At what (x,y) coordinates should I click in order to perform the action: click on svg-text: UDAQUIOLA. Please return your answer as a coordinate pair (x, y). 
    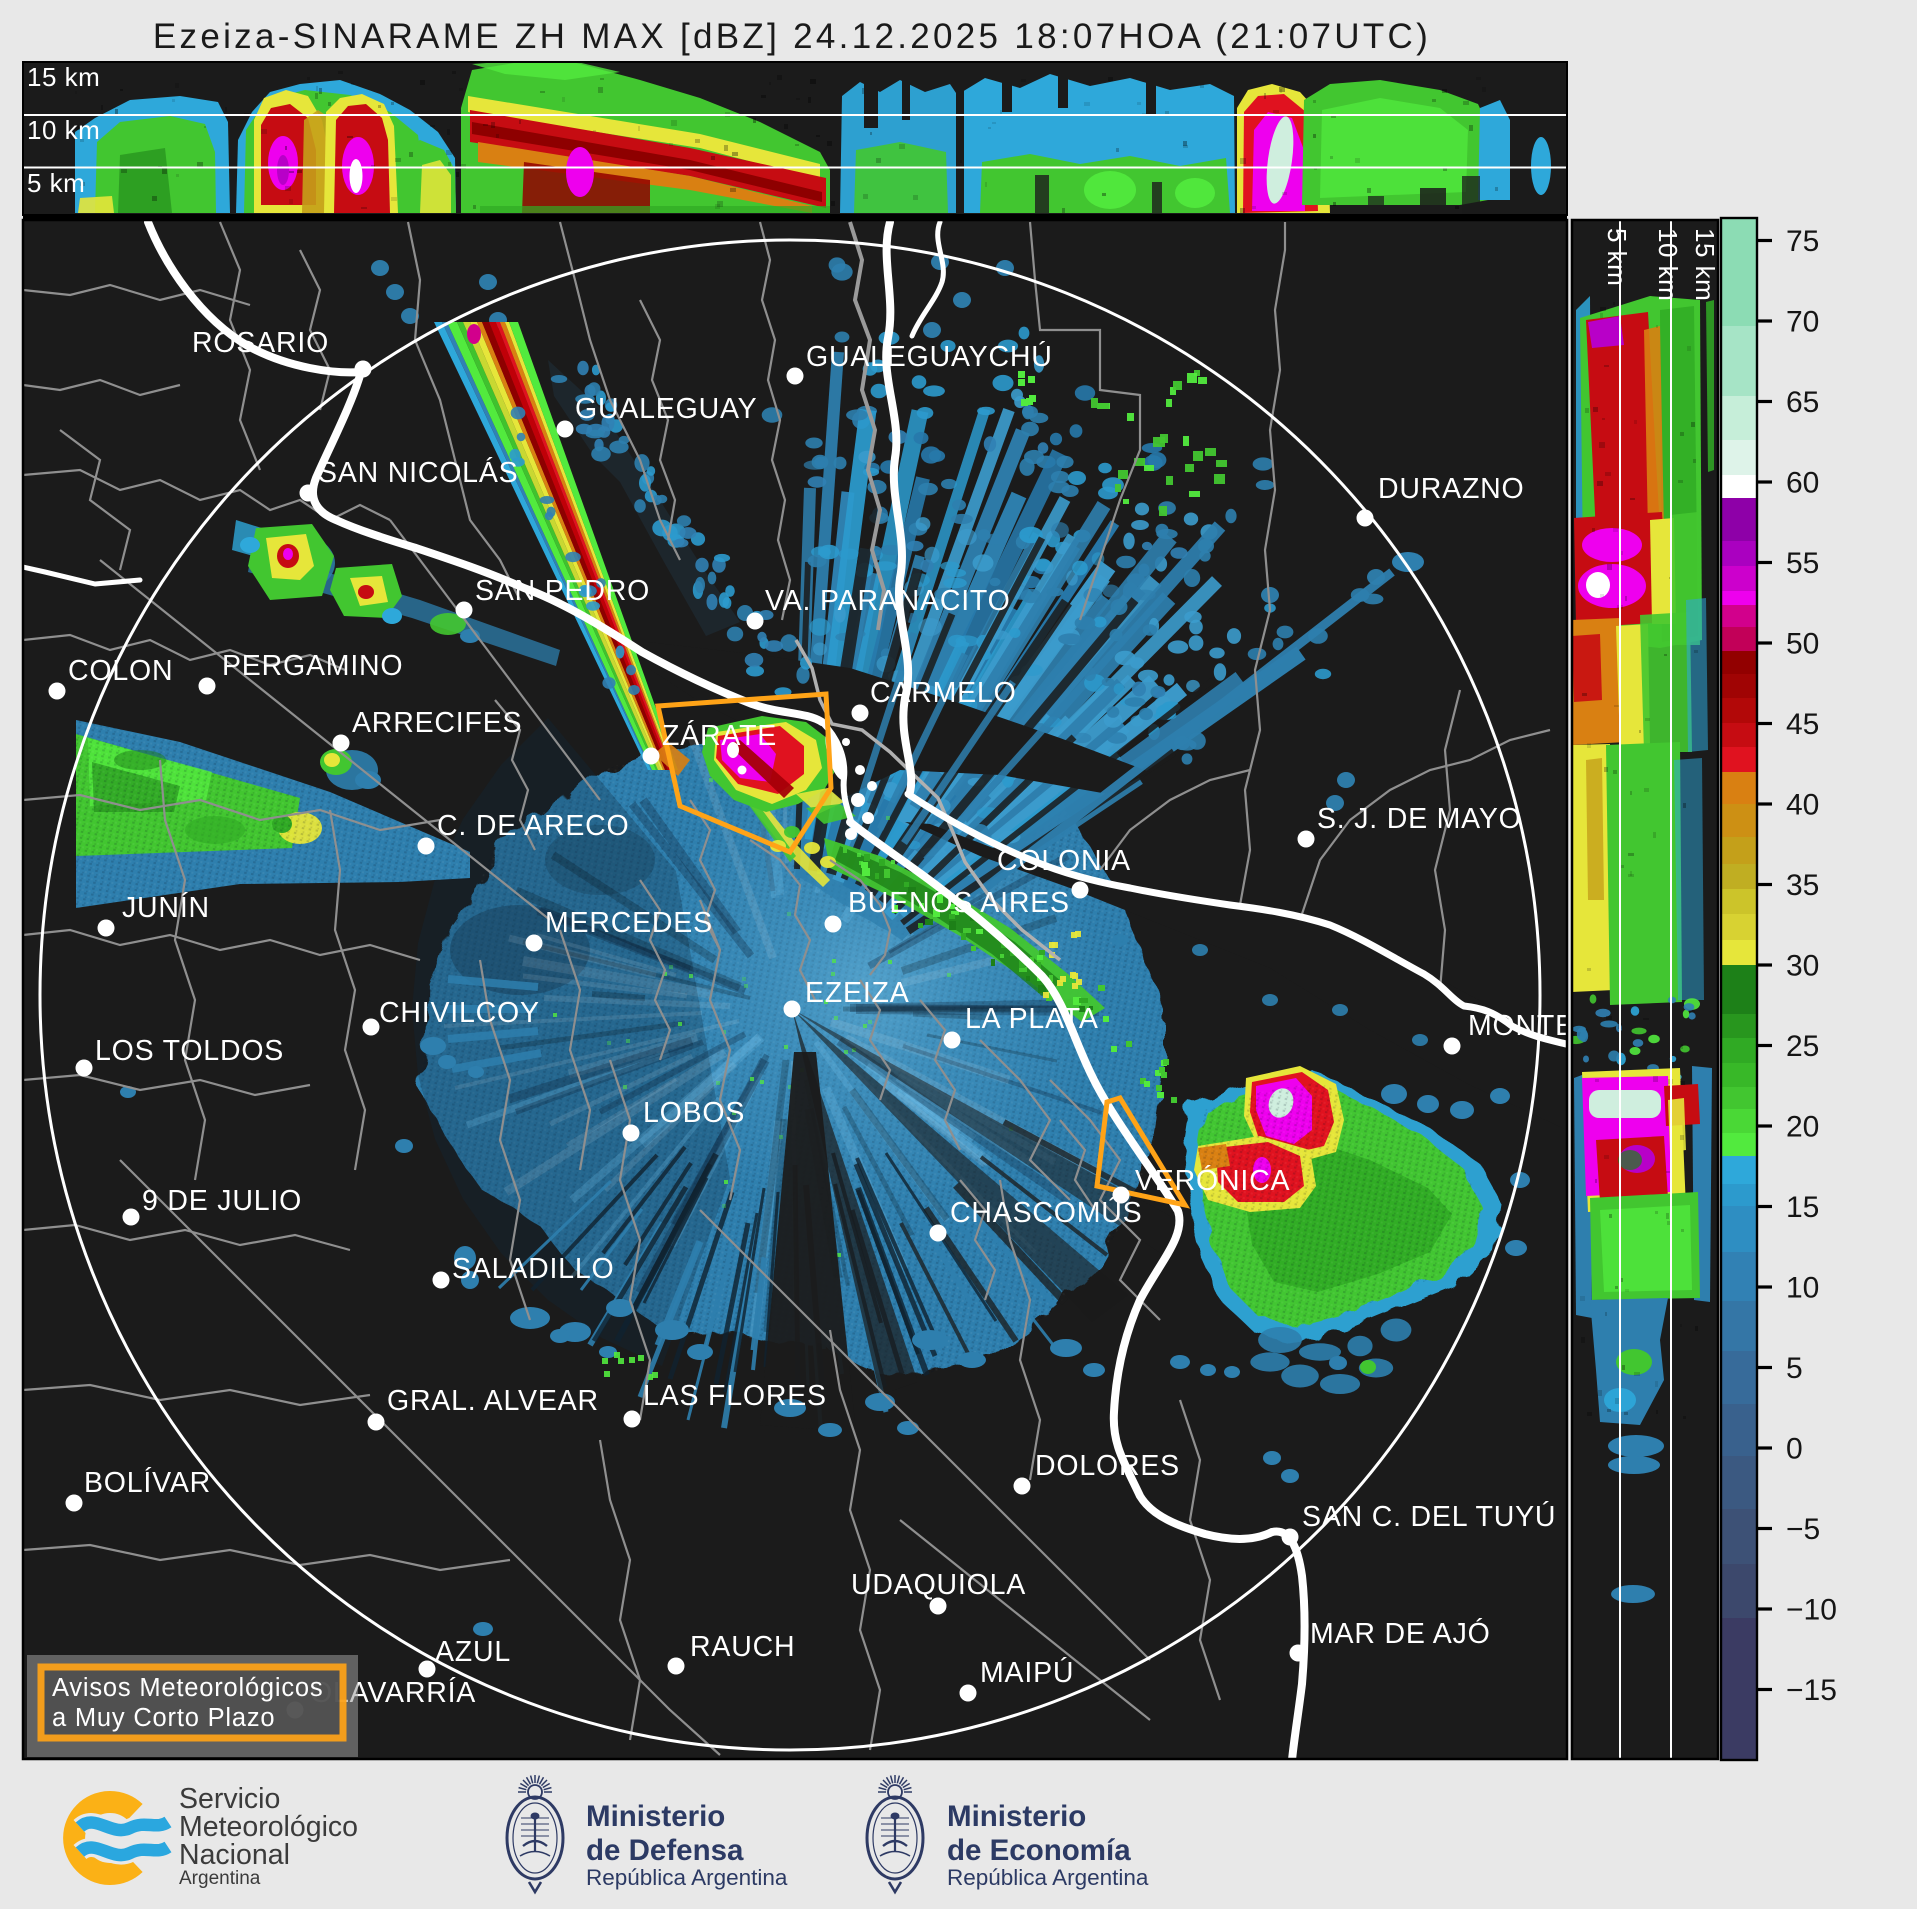
    Looking at the image, I should click on (938, 1585).